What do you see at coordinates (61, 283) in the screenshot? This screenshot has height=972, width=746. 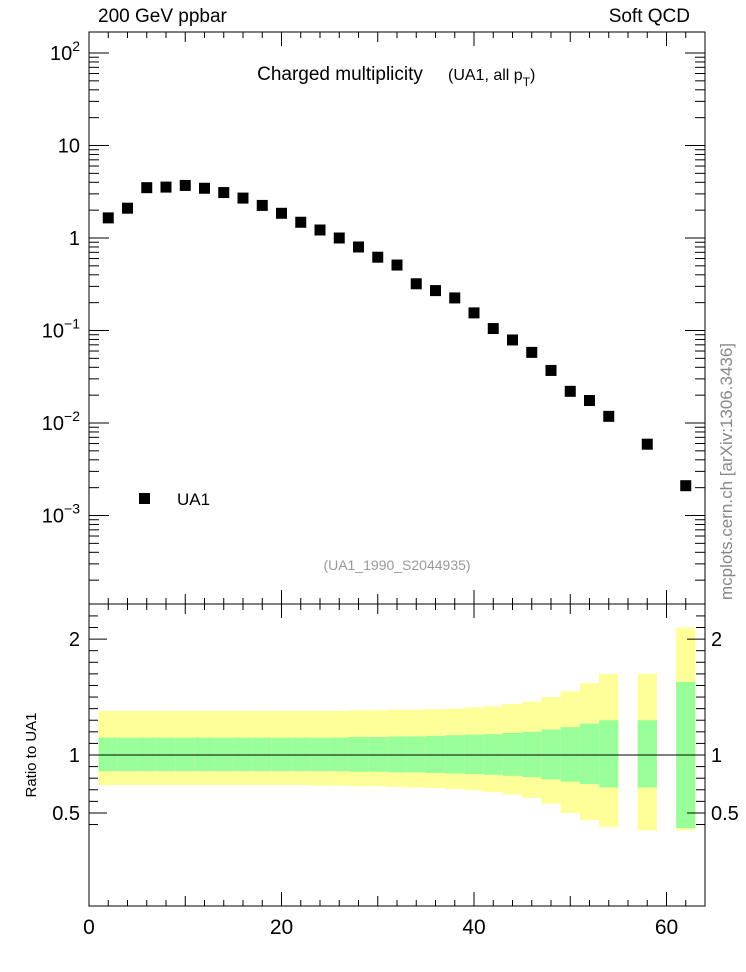 I see `main-y-axis-labels: 10² 10 1 10⁻¹ 10⁻² 10⁻³` at bounding box center [61, 283].